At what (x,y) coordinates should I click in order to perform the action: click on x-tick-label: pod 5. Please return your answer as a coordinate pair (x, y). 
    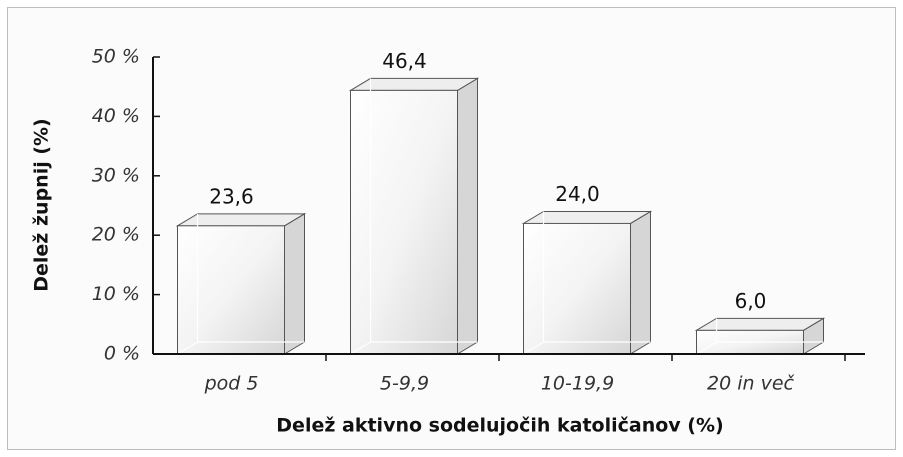
    Looking at the image, I should click on (231, 384).